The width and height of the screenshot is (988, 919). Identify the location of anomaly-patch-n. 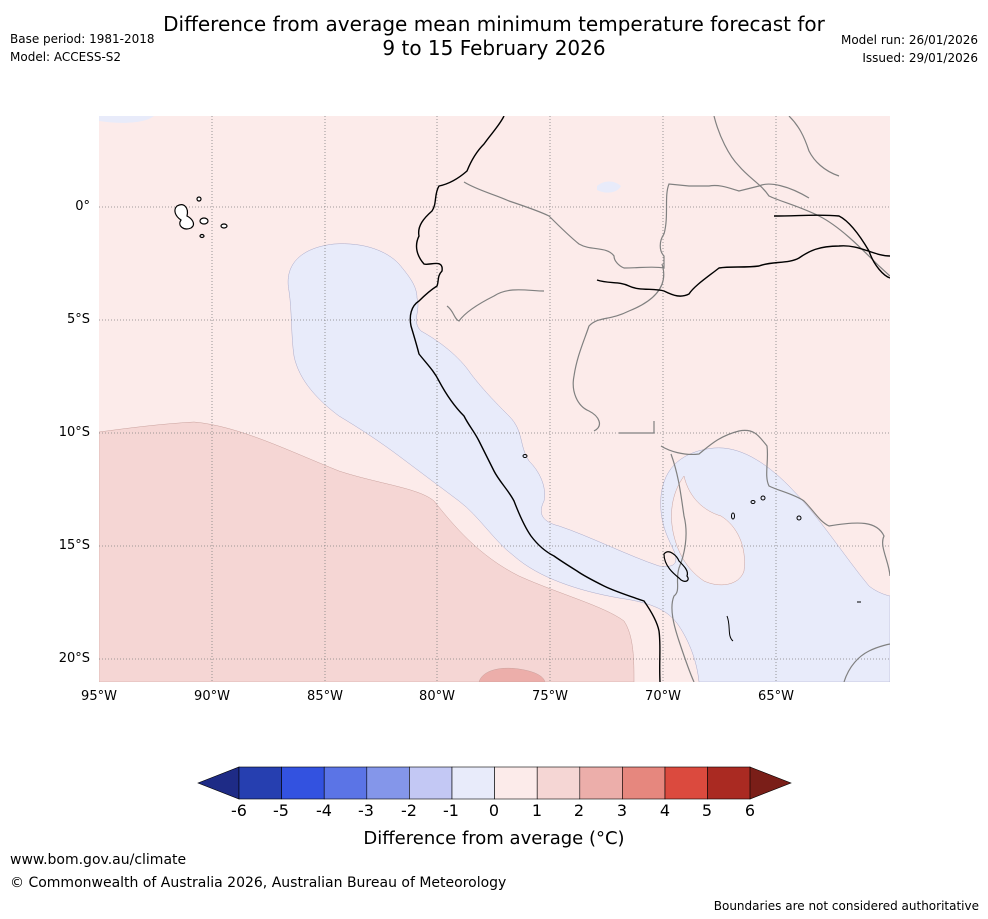
(609, 187).